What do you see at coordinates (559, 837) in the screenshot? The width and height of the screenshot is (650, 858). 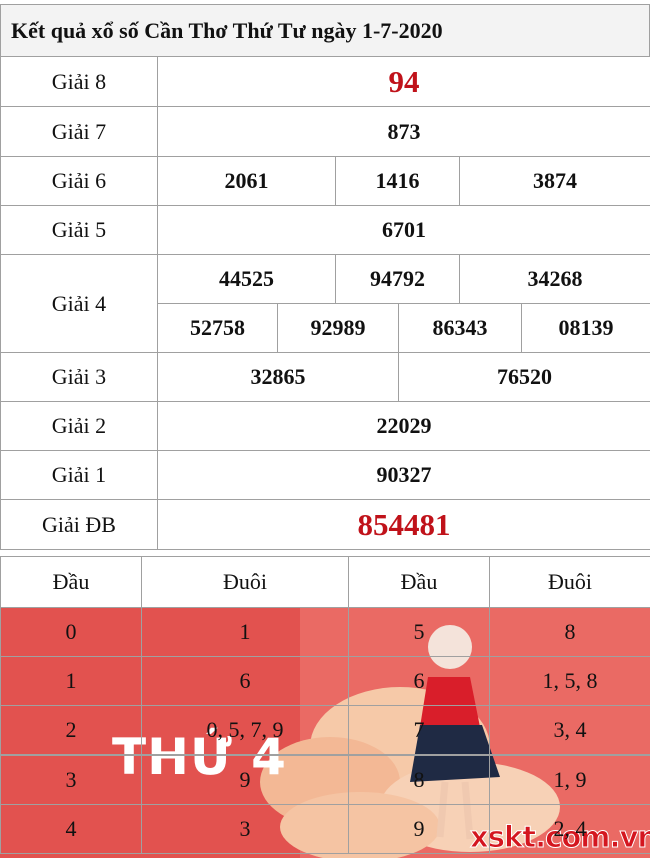 I see `site-logo: xskt.com.vn` at bounding box center [559, 837].